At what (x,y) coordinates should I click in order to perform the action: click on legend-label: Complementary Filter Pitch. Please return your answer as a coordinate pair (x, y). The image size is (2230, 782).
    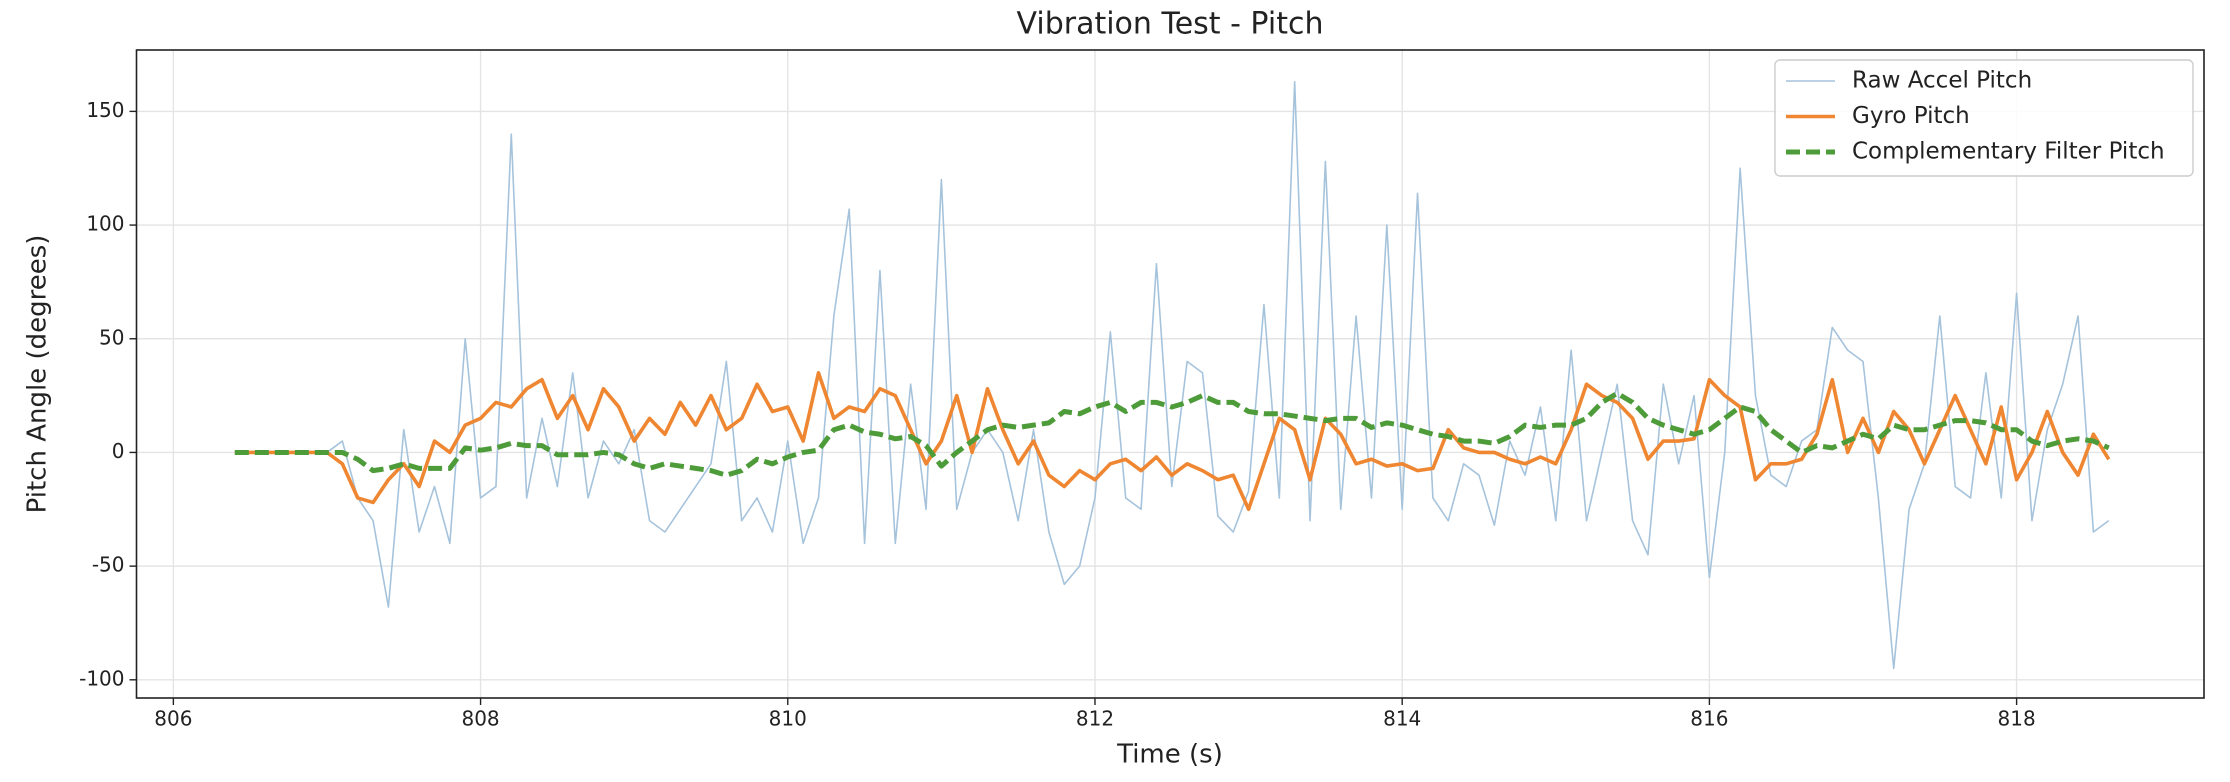
    Looking at the image, I should click on (2008, 152).